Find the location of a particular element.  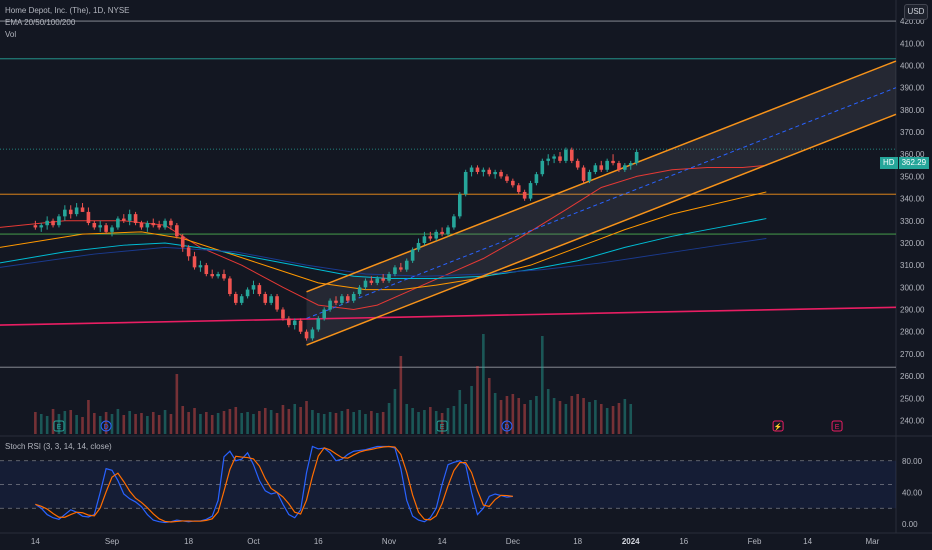

currency-button: USD is located at coordinates (916, 12).